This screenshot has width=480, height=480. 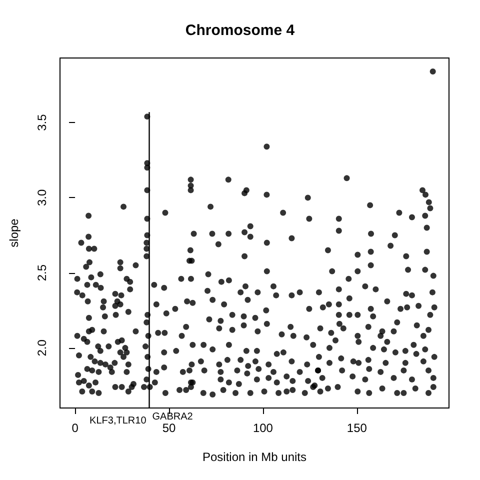 What do you see at coordinates (357, 428) in the screenshot?
I see `x-tick-label: 150` at bounding box center [357, 428].